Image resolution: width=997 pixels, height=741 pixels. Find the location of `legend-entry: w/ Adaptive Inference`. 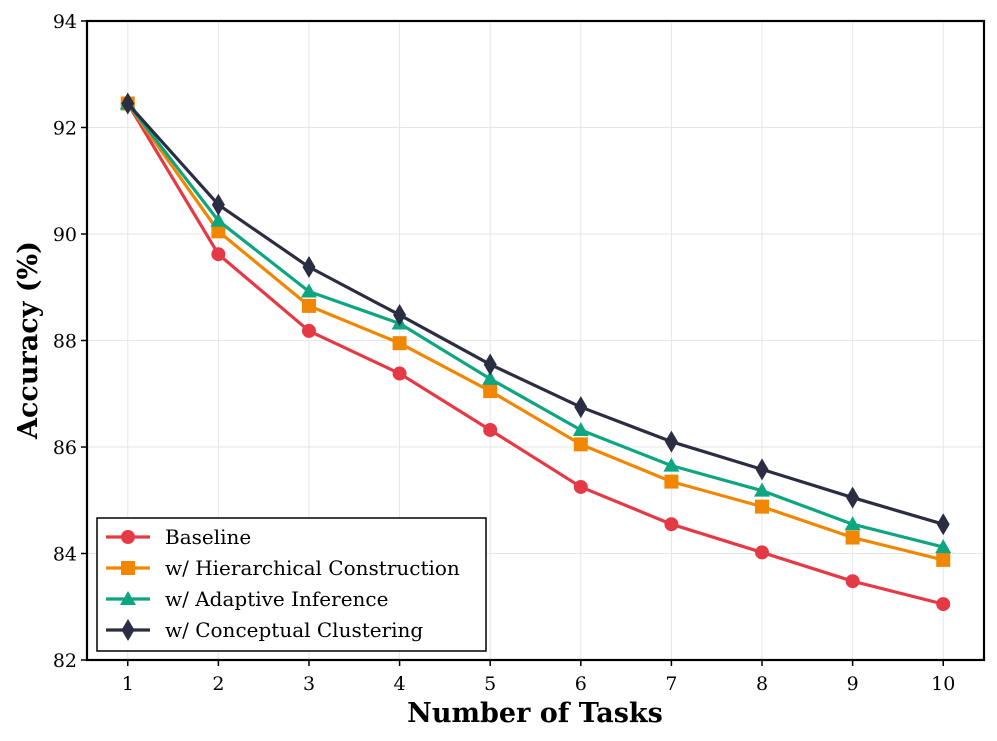

legend-entry: w/ Adaptive Inference is located at coordinates (247, 599).